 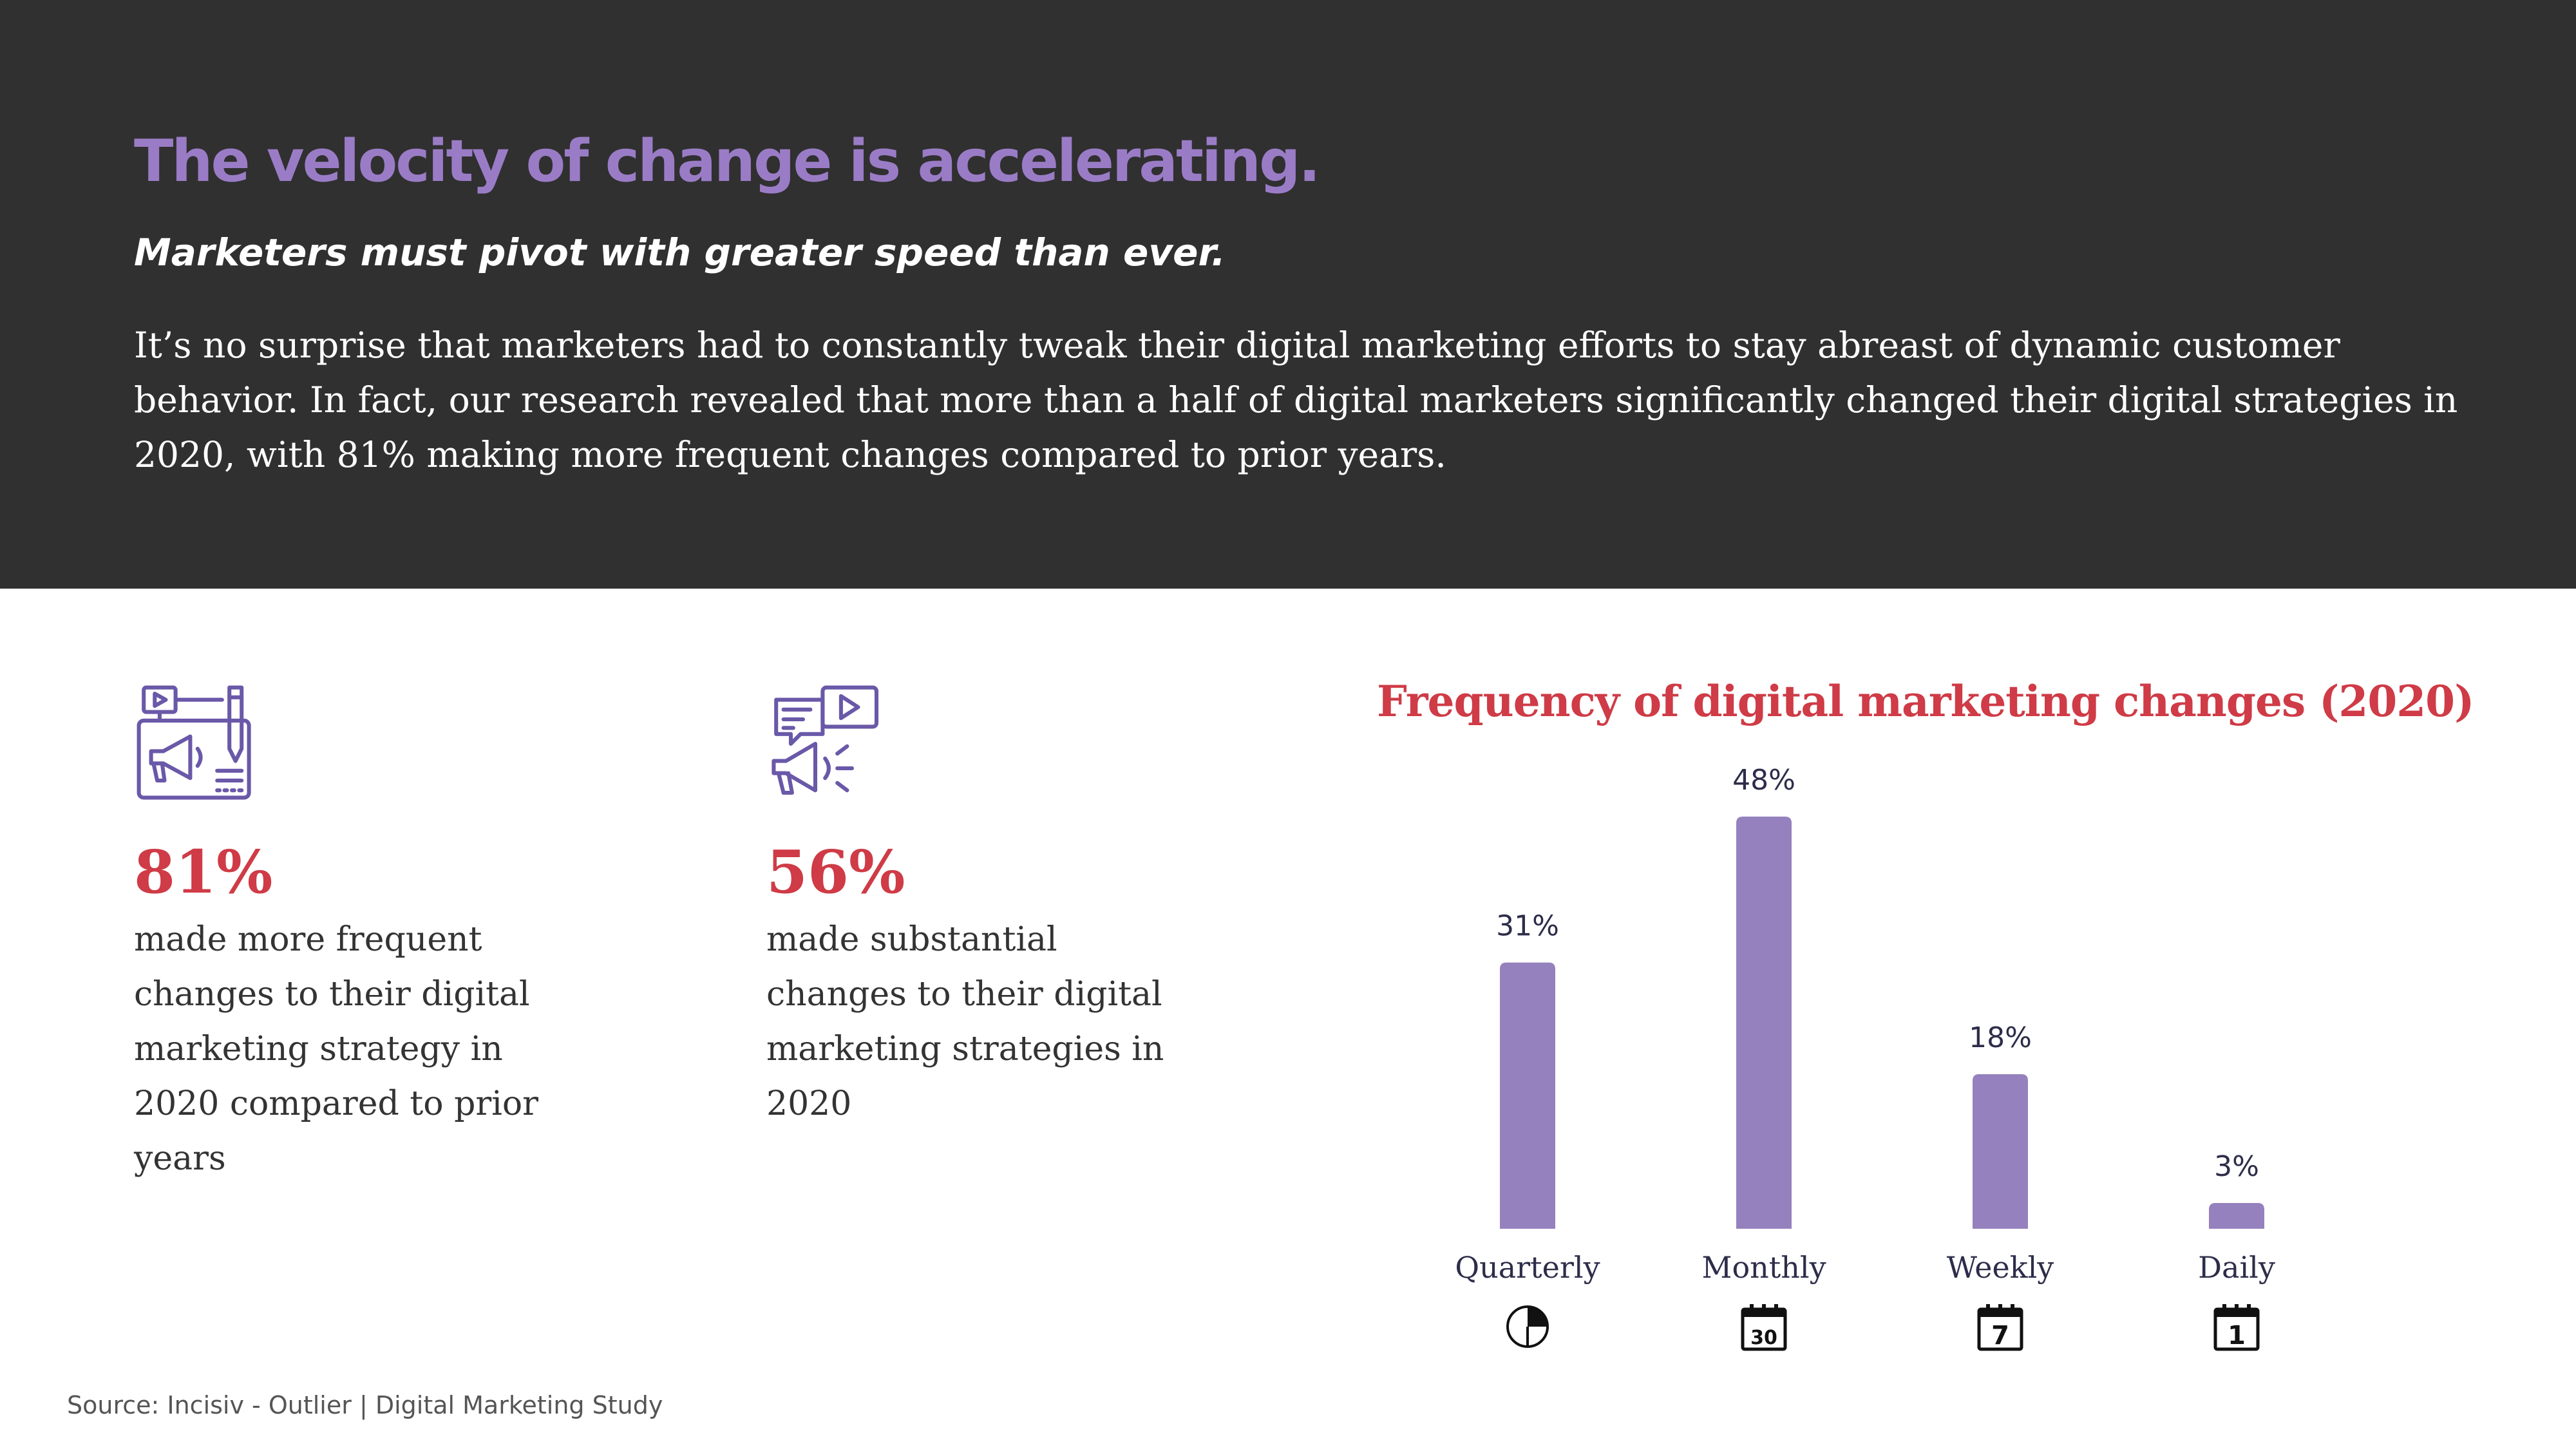 What do you see at coordinates (827, 744) in the screenshot?
I see `megaphone-video-chat-icon` at bounding box center [827, 744].